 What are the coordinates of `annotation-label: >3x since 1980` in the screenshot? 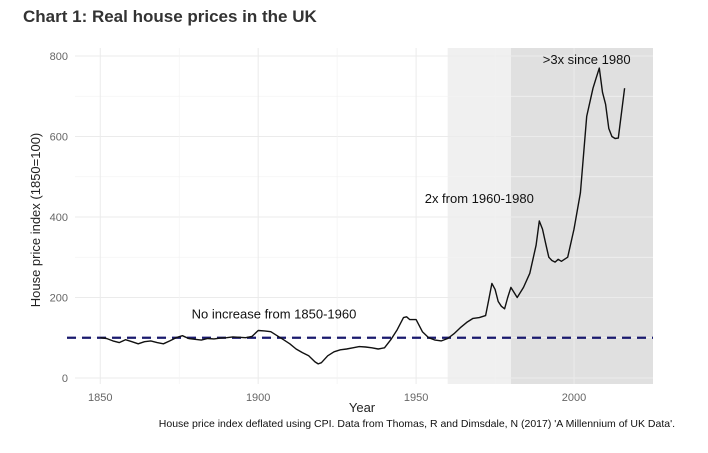 It's located at (587, 59).